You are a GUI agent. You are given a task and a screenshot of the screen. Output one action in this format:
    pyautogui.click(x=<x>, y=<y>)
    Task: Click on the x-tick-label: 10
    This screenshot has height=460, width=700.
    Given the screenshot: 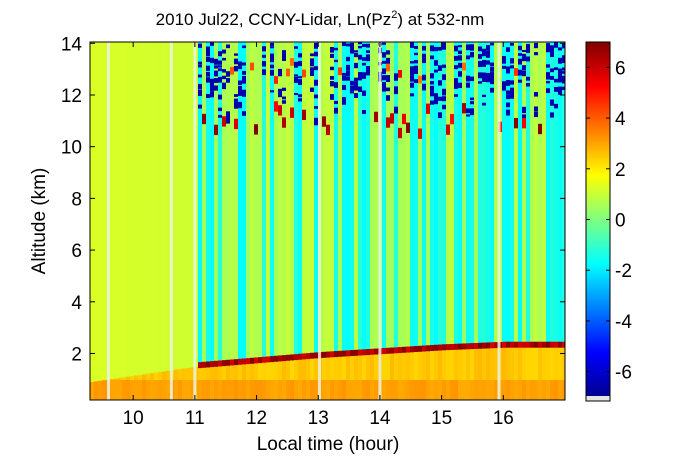 What is the action you would take?
    pyautogui.click(x=133, y=418)
    